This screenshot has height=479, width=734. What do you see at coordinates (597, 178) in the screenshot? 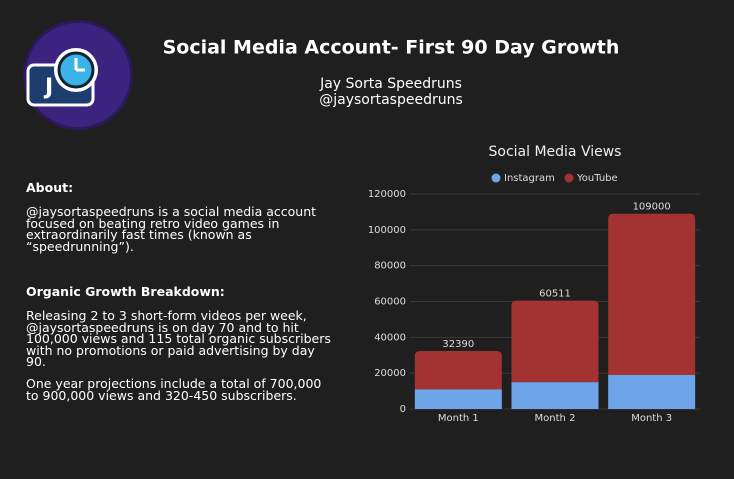
I see `legend-label: YouTube` at bounding box center [597, 178].